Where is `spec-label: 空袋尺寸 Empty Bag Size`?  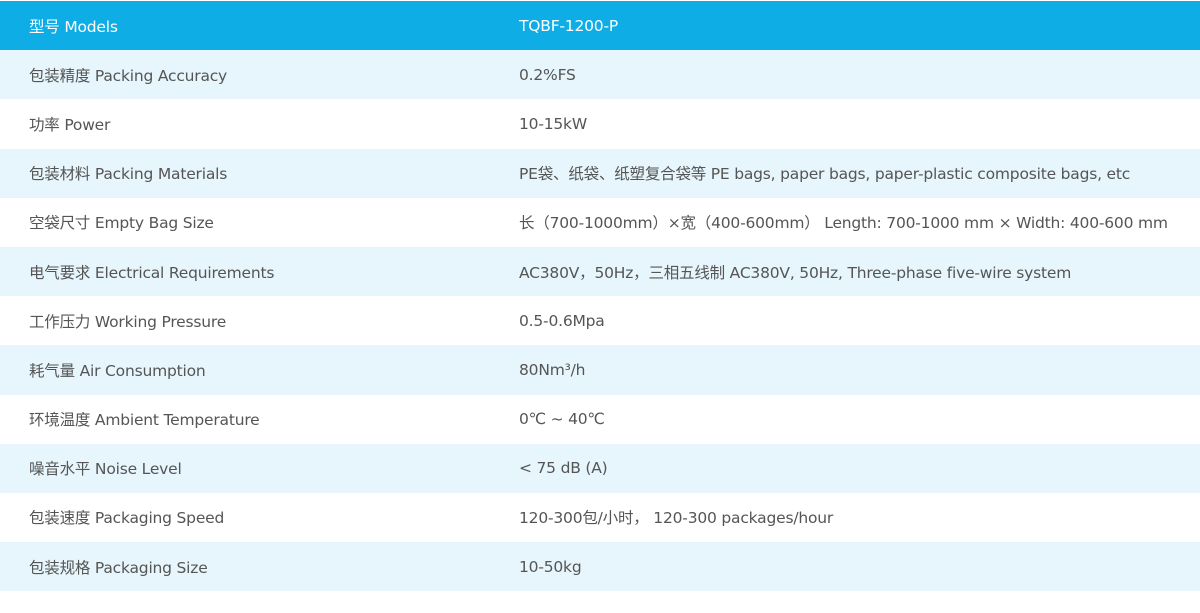
spec-label: 空袋尺寸 Empty Bag Size is located at coordinates (121, 223).